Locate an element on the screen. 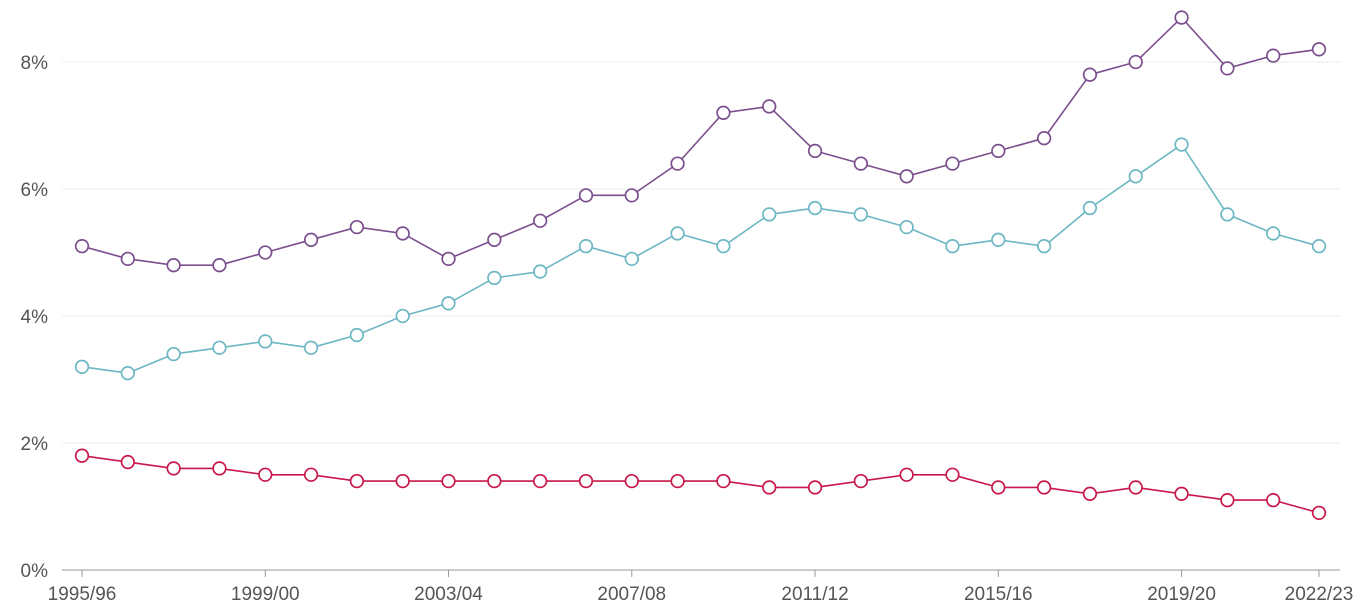 The height and width of the screenshot is (608, 1366). x-tick-label: 1995/96 is located at coordinates (82, 594).